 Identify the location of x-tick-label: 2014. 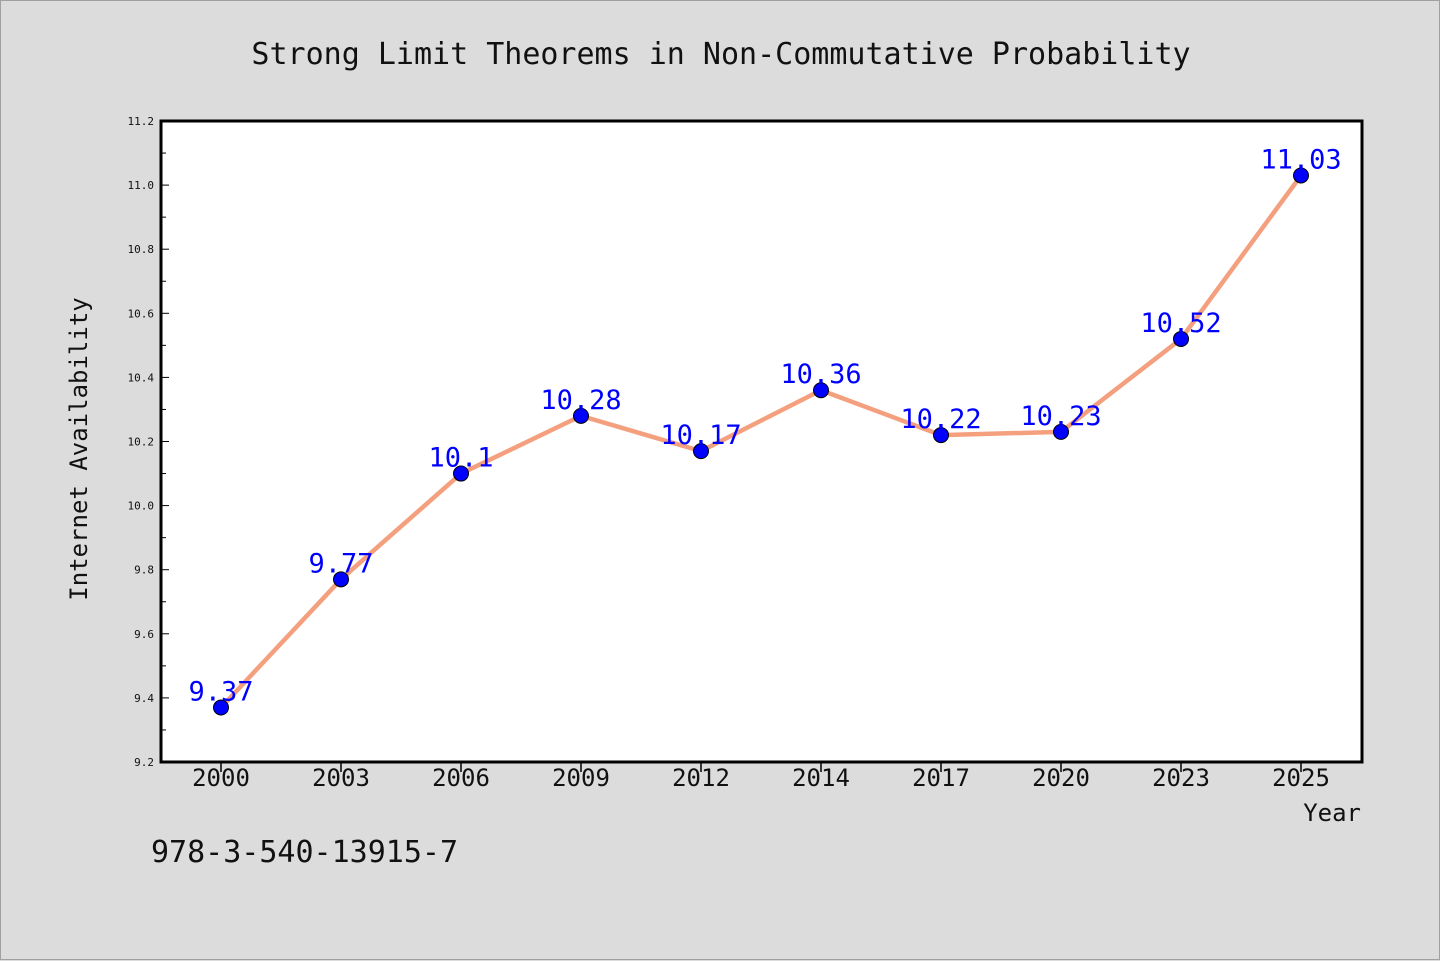
(821, 778).